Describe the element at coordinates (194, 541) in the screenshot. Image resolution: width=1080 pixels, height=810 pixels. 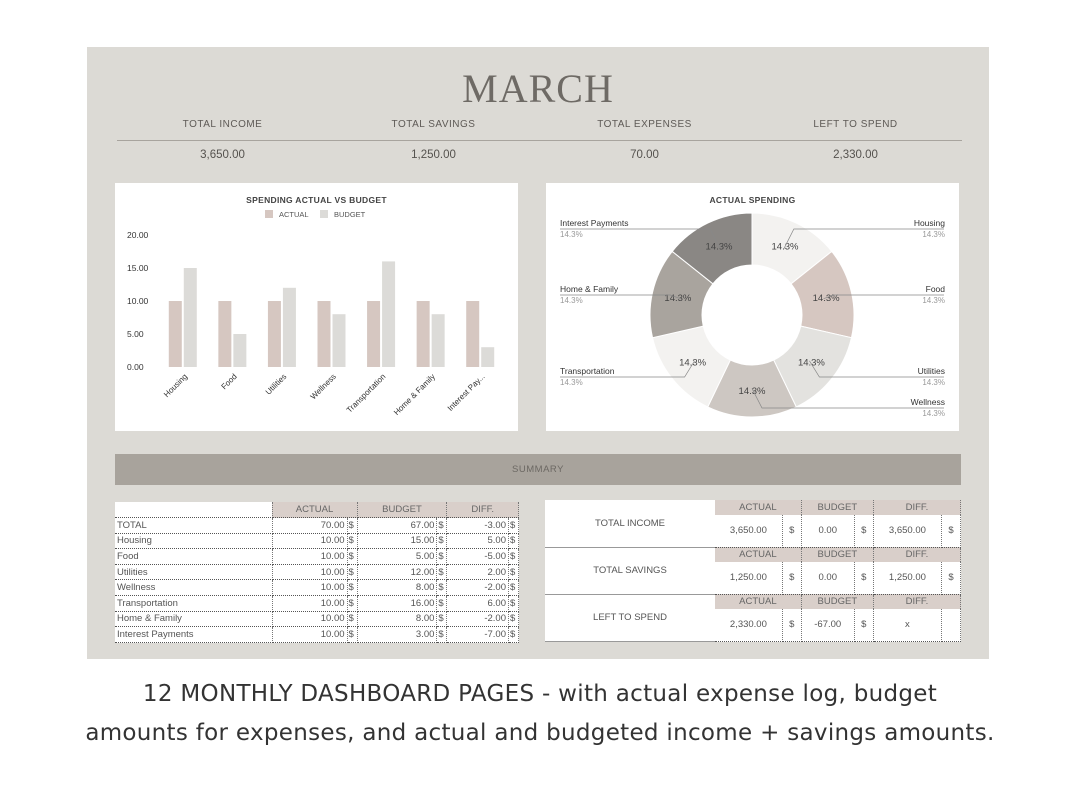
I see `row-name: Housing` at that location.